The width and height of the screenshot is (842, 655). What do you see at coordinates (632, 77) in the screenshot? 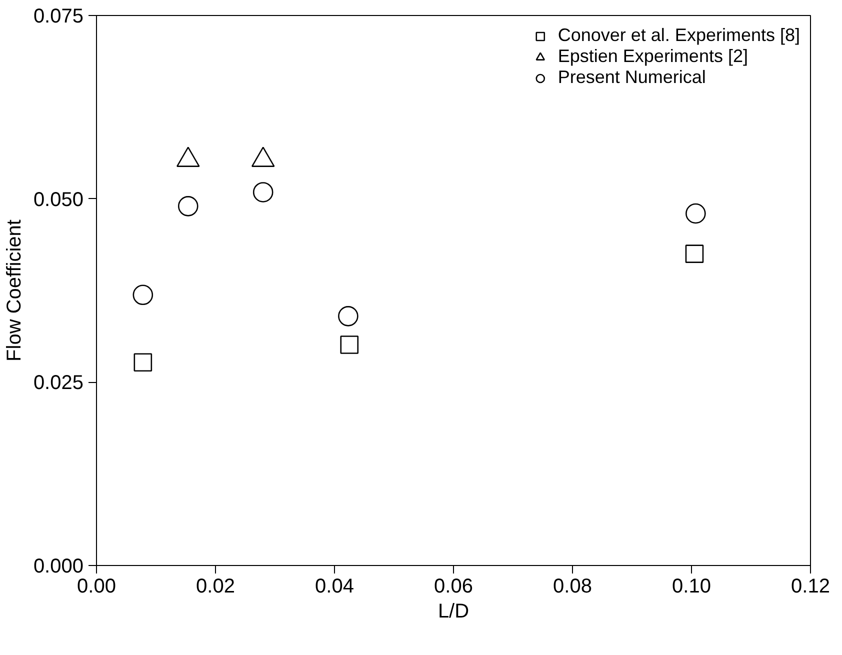
I see `legend-label: Present Numerical` at bounding box center [632, 77].